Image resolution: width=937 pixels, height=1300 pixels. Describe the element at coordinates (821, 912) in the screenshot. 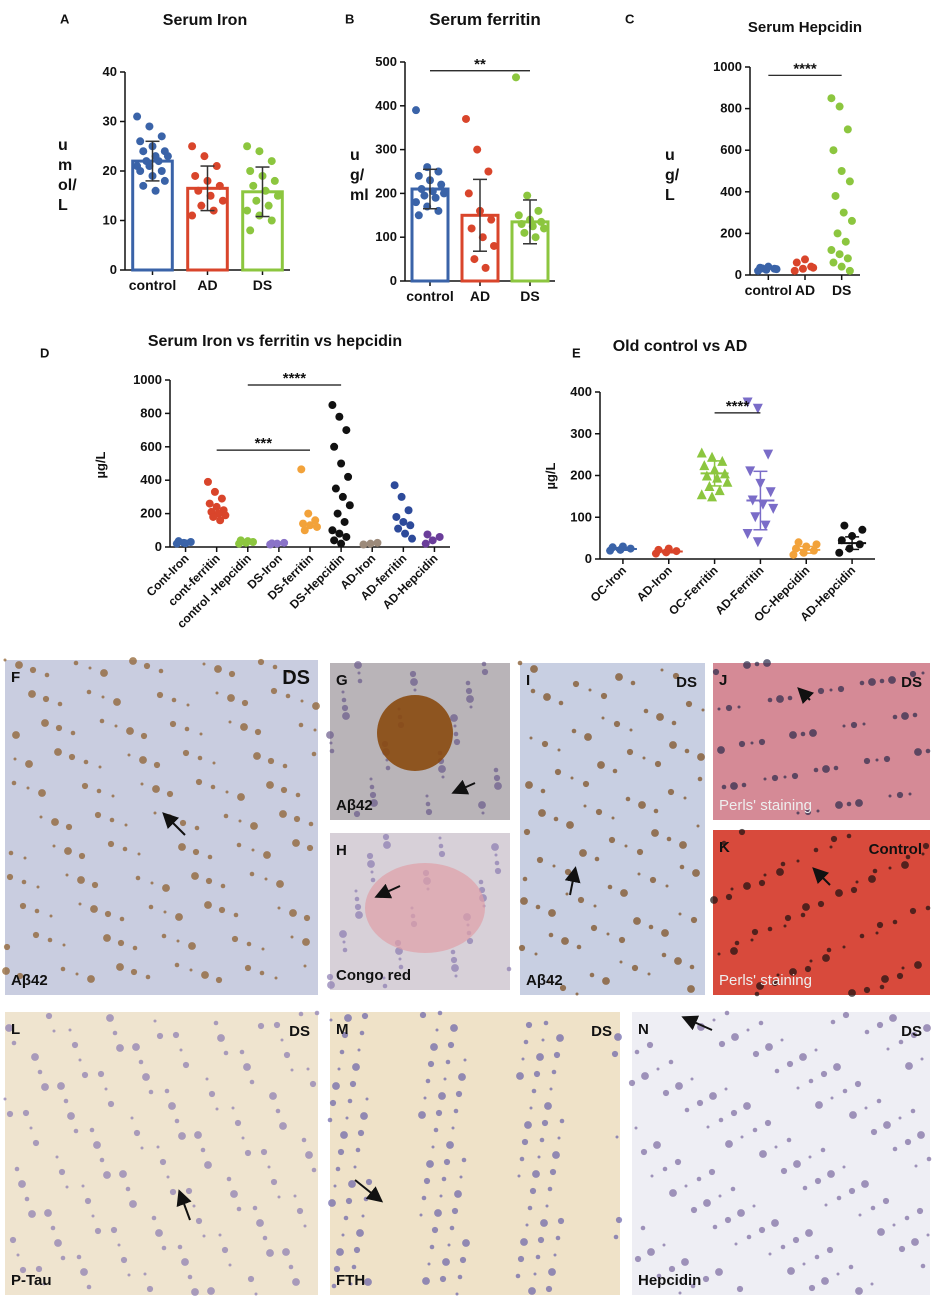

I see `micrograph` at that location.